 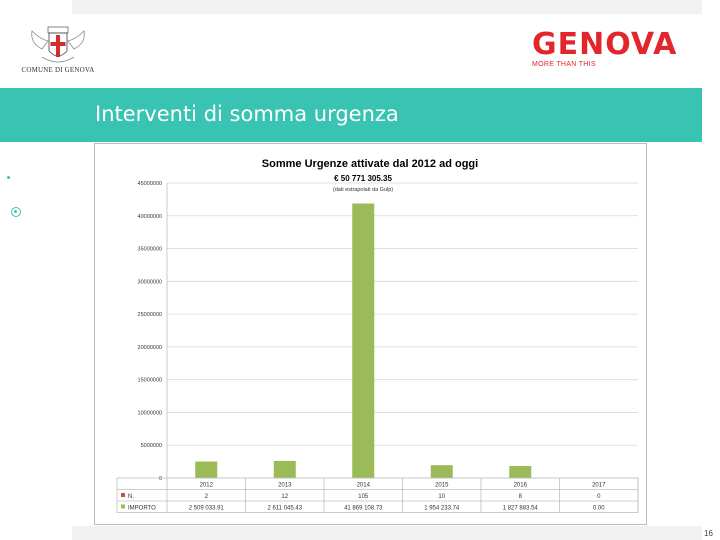 I want to click on data-table-cell: 41 869 108.73, so click(x=363, y=509).